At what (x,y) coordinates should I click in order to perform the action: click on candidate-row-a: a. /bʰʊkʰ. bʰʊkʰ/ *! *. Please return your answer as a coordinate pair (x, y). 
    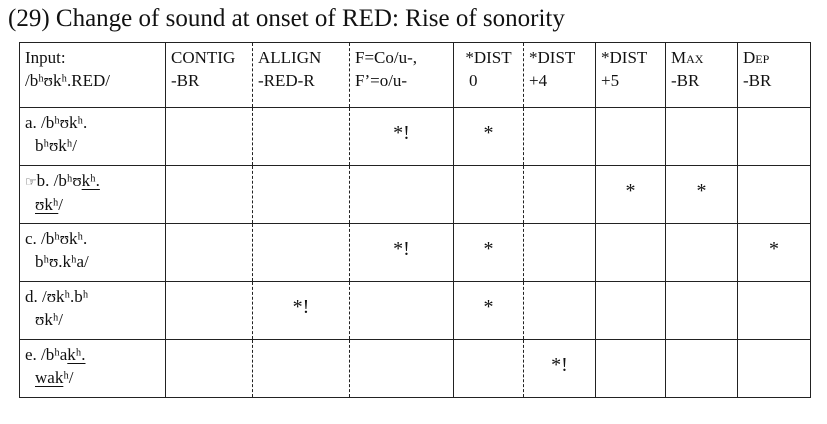
    Looking at the image, I should click on (415, 136).